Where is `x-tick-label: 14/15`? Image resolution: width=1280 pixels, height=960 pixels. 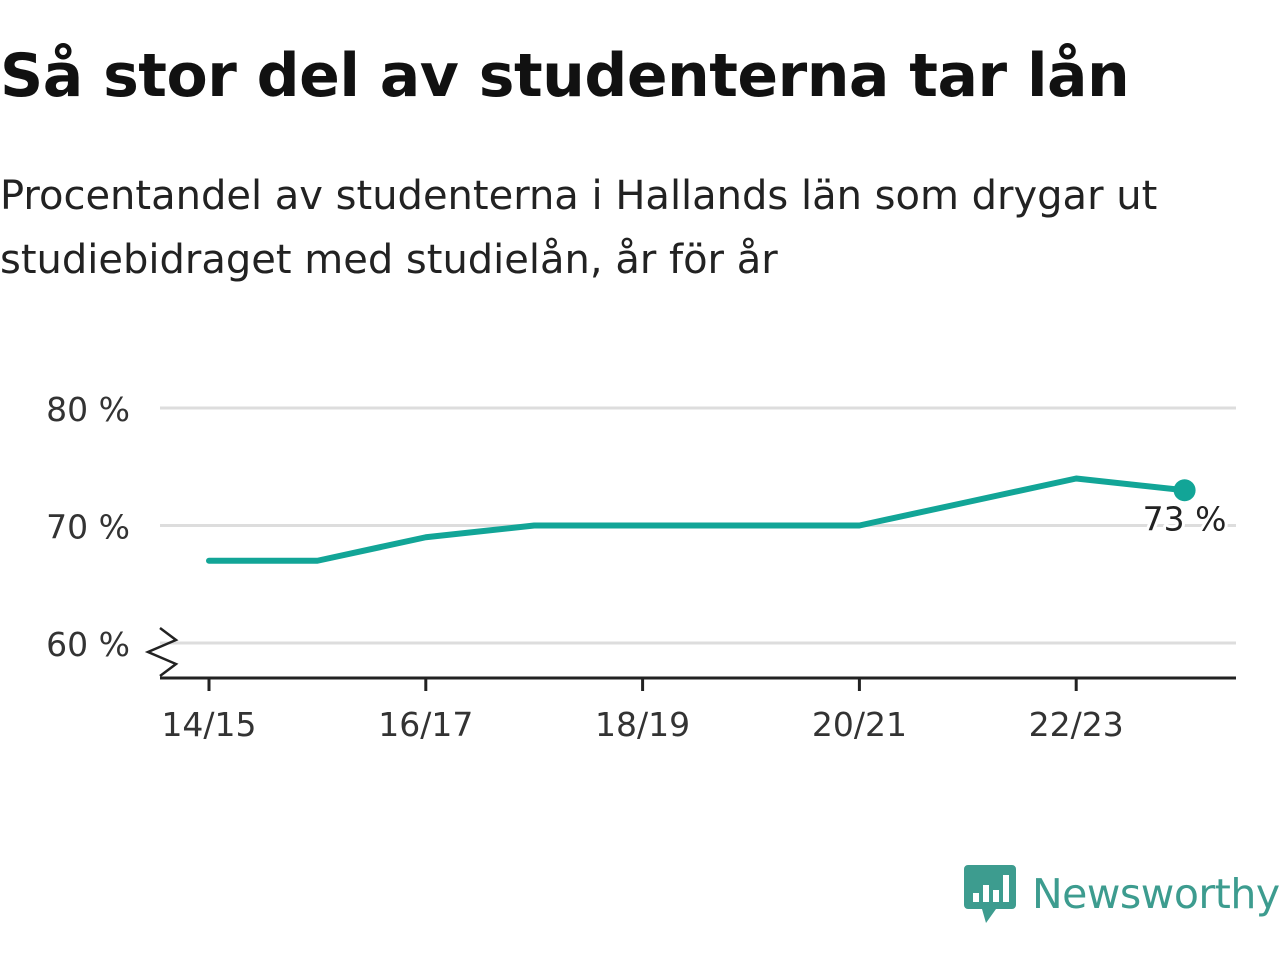 x-tick-label: 14/15 is located at coordinates (208, 724).